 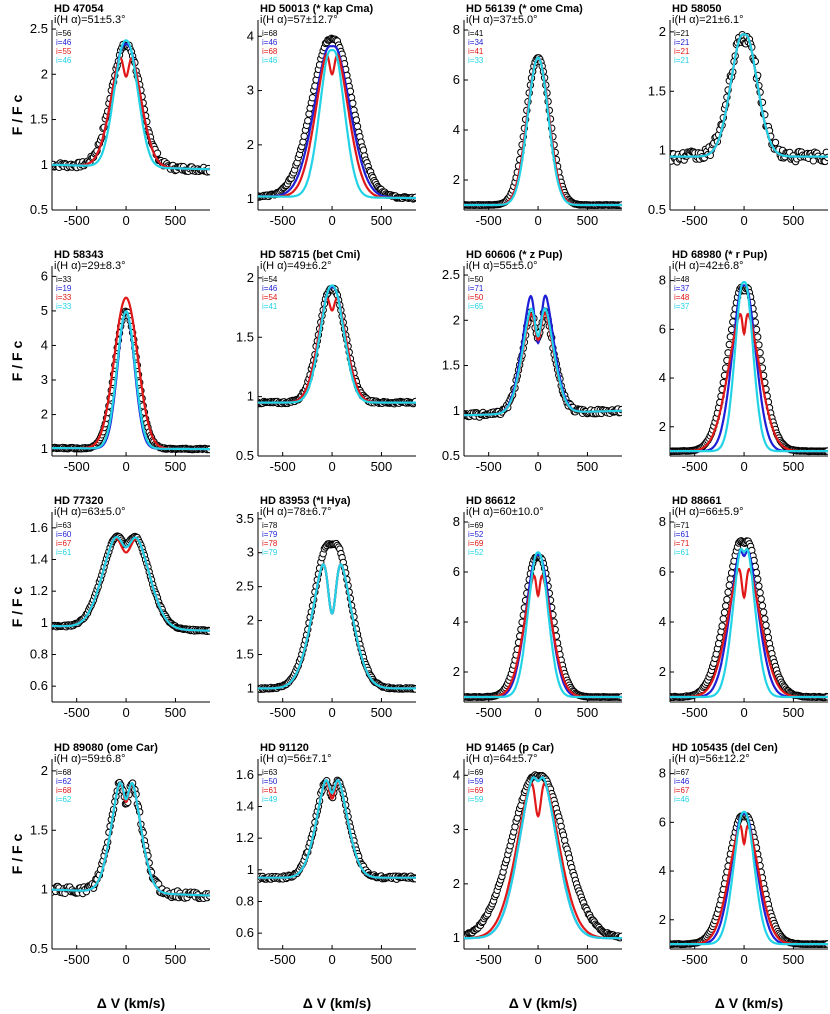 What do you see at coordinates (749, 1003) in the screenshot?
I see `x-axis-label: Δ V (km/s)` at bounding box center [749, 1003].